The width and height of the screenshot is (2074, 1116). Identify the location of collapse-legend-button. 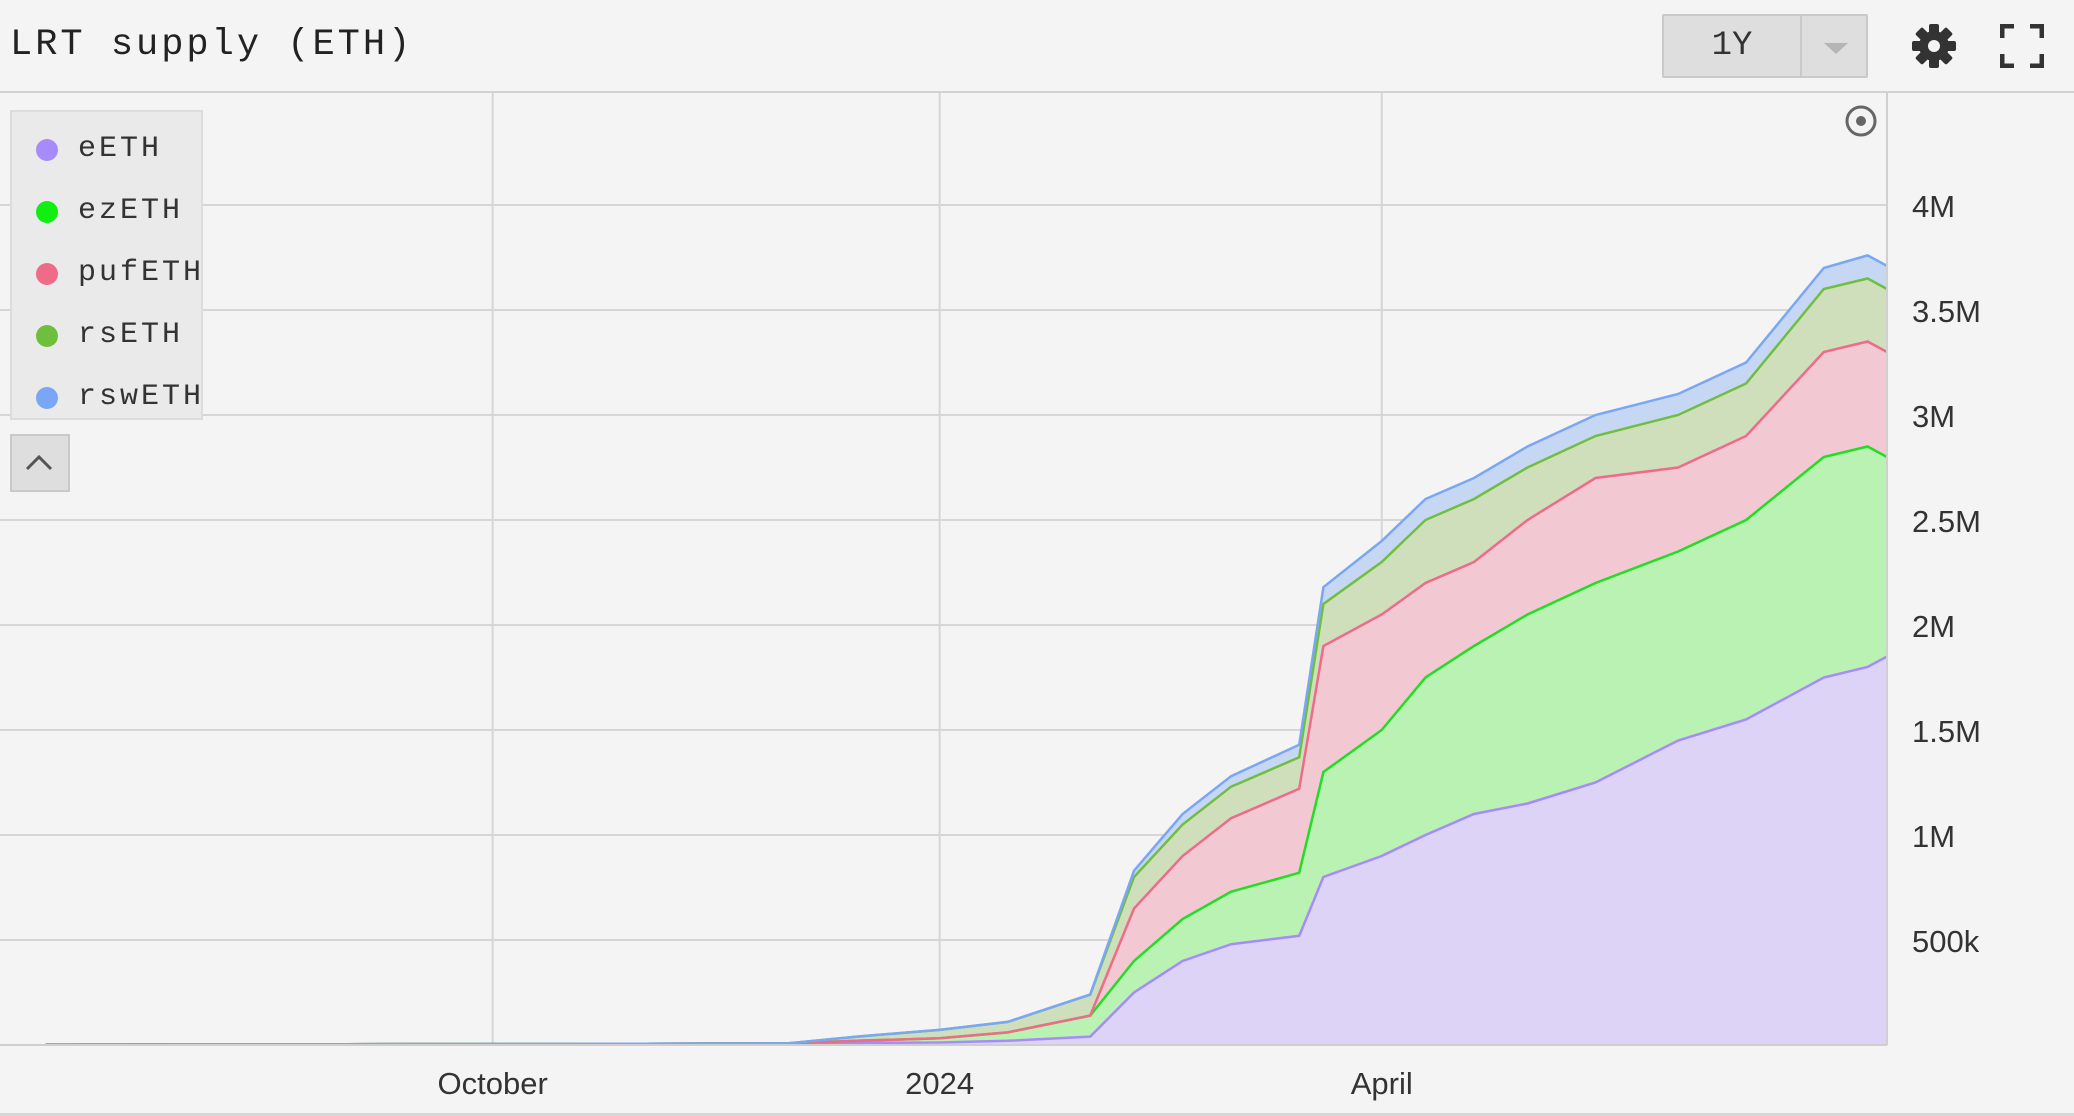
(40, 463).